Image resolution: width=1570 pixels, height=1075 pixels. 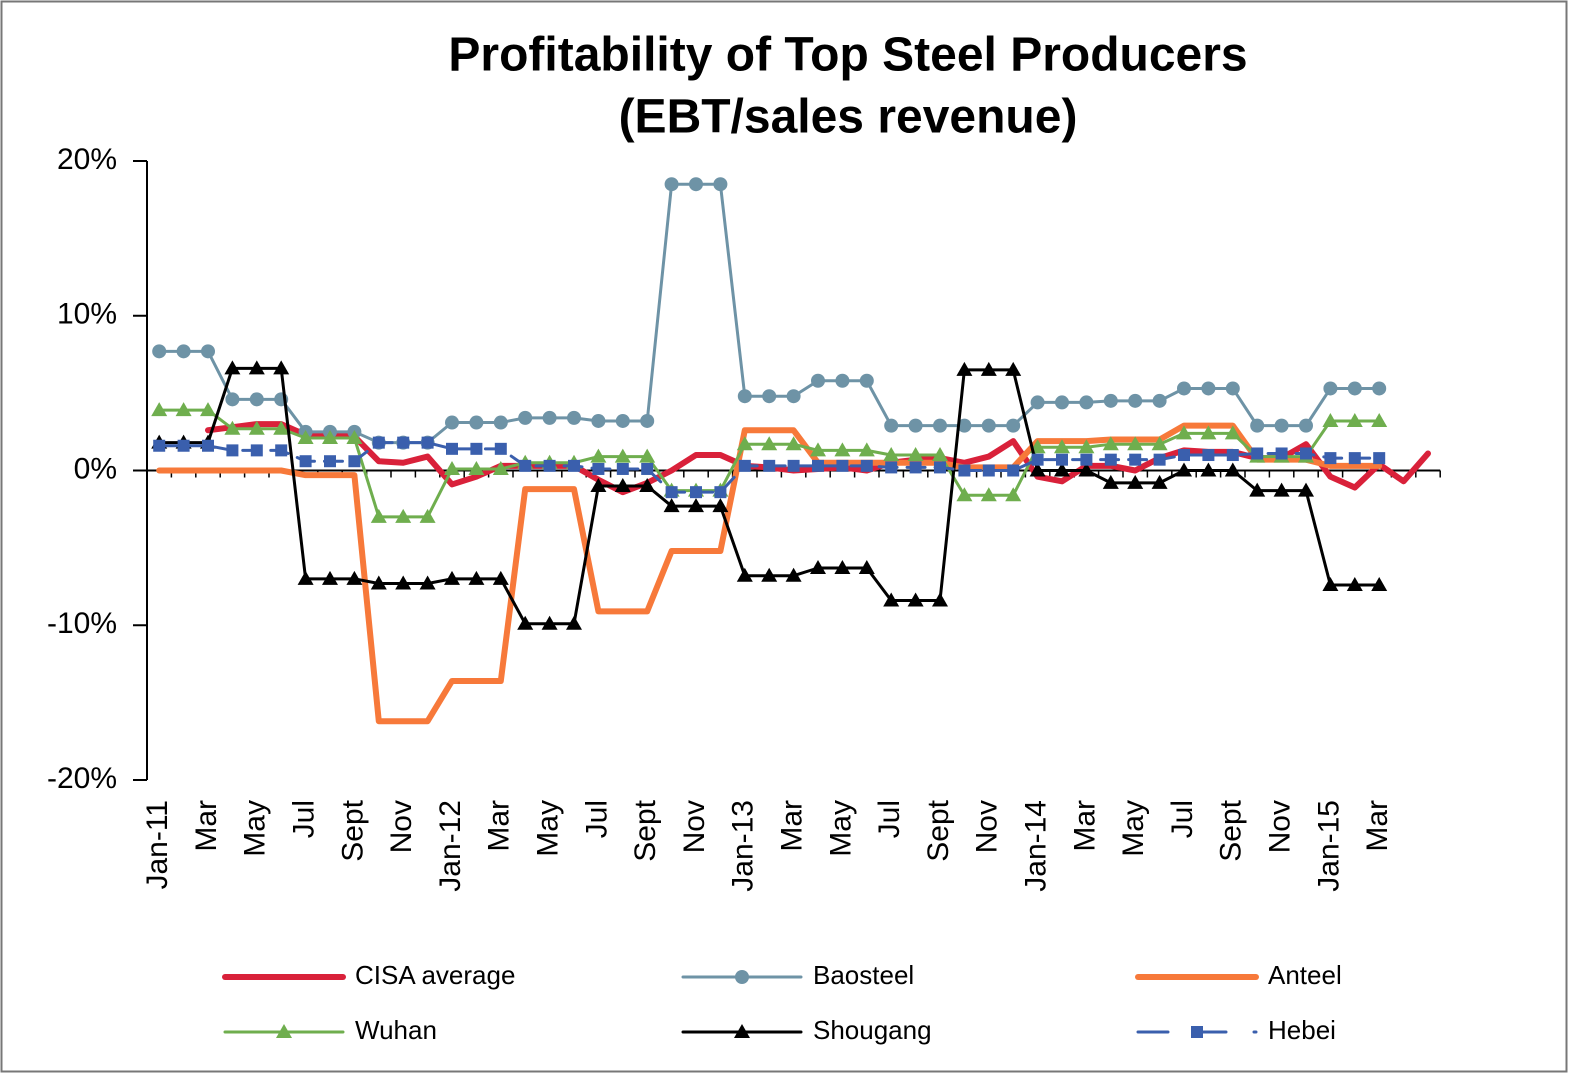 What do you see at coordinates (435, 975) in the screenshot?
I see `legend-label: CISA average` at bounding box center [435, 975].